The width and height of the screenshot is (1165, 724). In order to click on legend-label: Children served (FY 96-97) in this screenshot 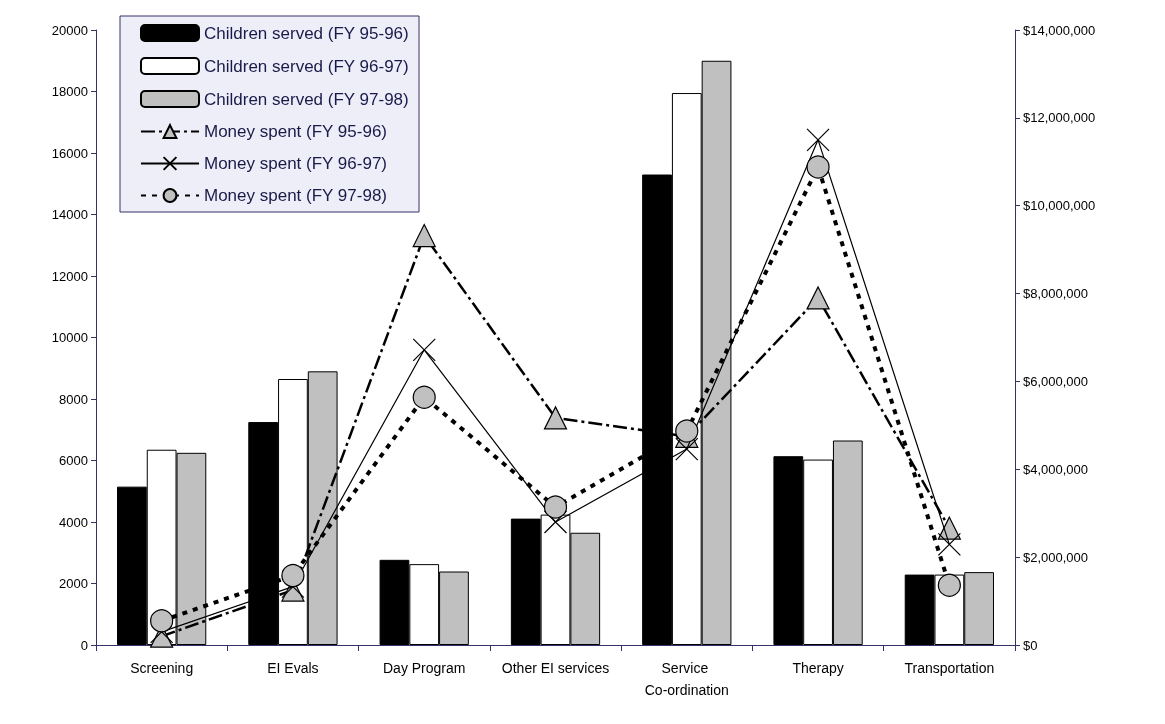, I will do `click(306, 66)`.